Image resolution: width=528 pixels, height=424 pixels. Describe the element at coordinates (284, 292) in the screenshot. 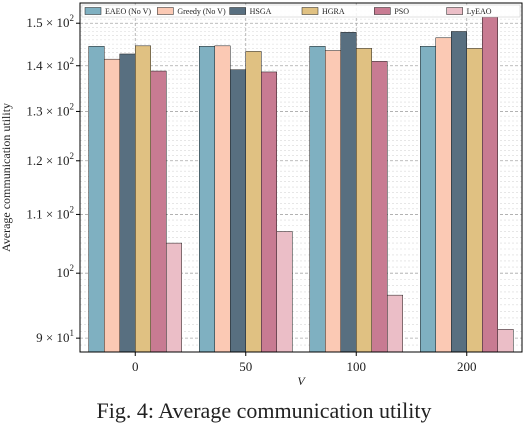

I see `bar-lyeao-v50` at that location.